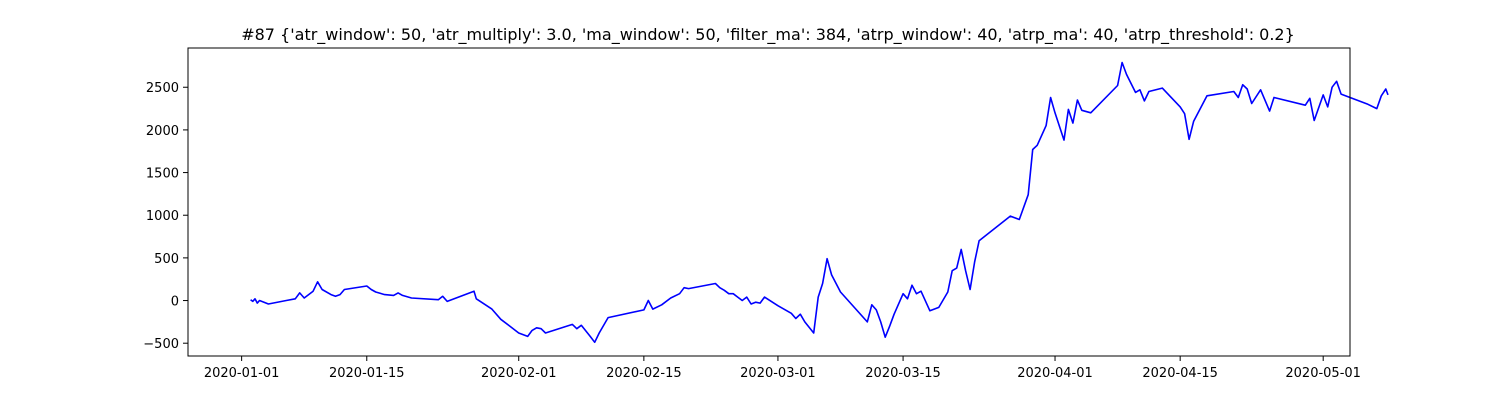  What do you see at coordinates (242, 373) in the screenshot?
I see `x-tick-label: 2020-01-01` at bounding box center [242, 373].